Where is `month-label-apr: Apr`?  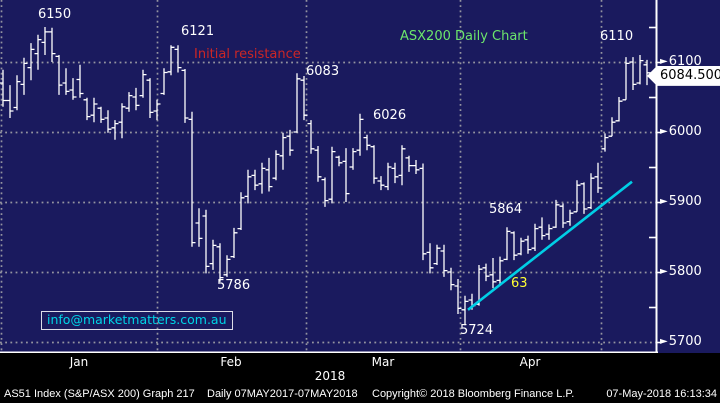 month-label-apr: Apr is located at coordinates (530, 362).